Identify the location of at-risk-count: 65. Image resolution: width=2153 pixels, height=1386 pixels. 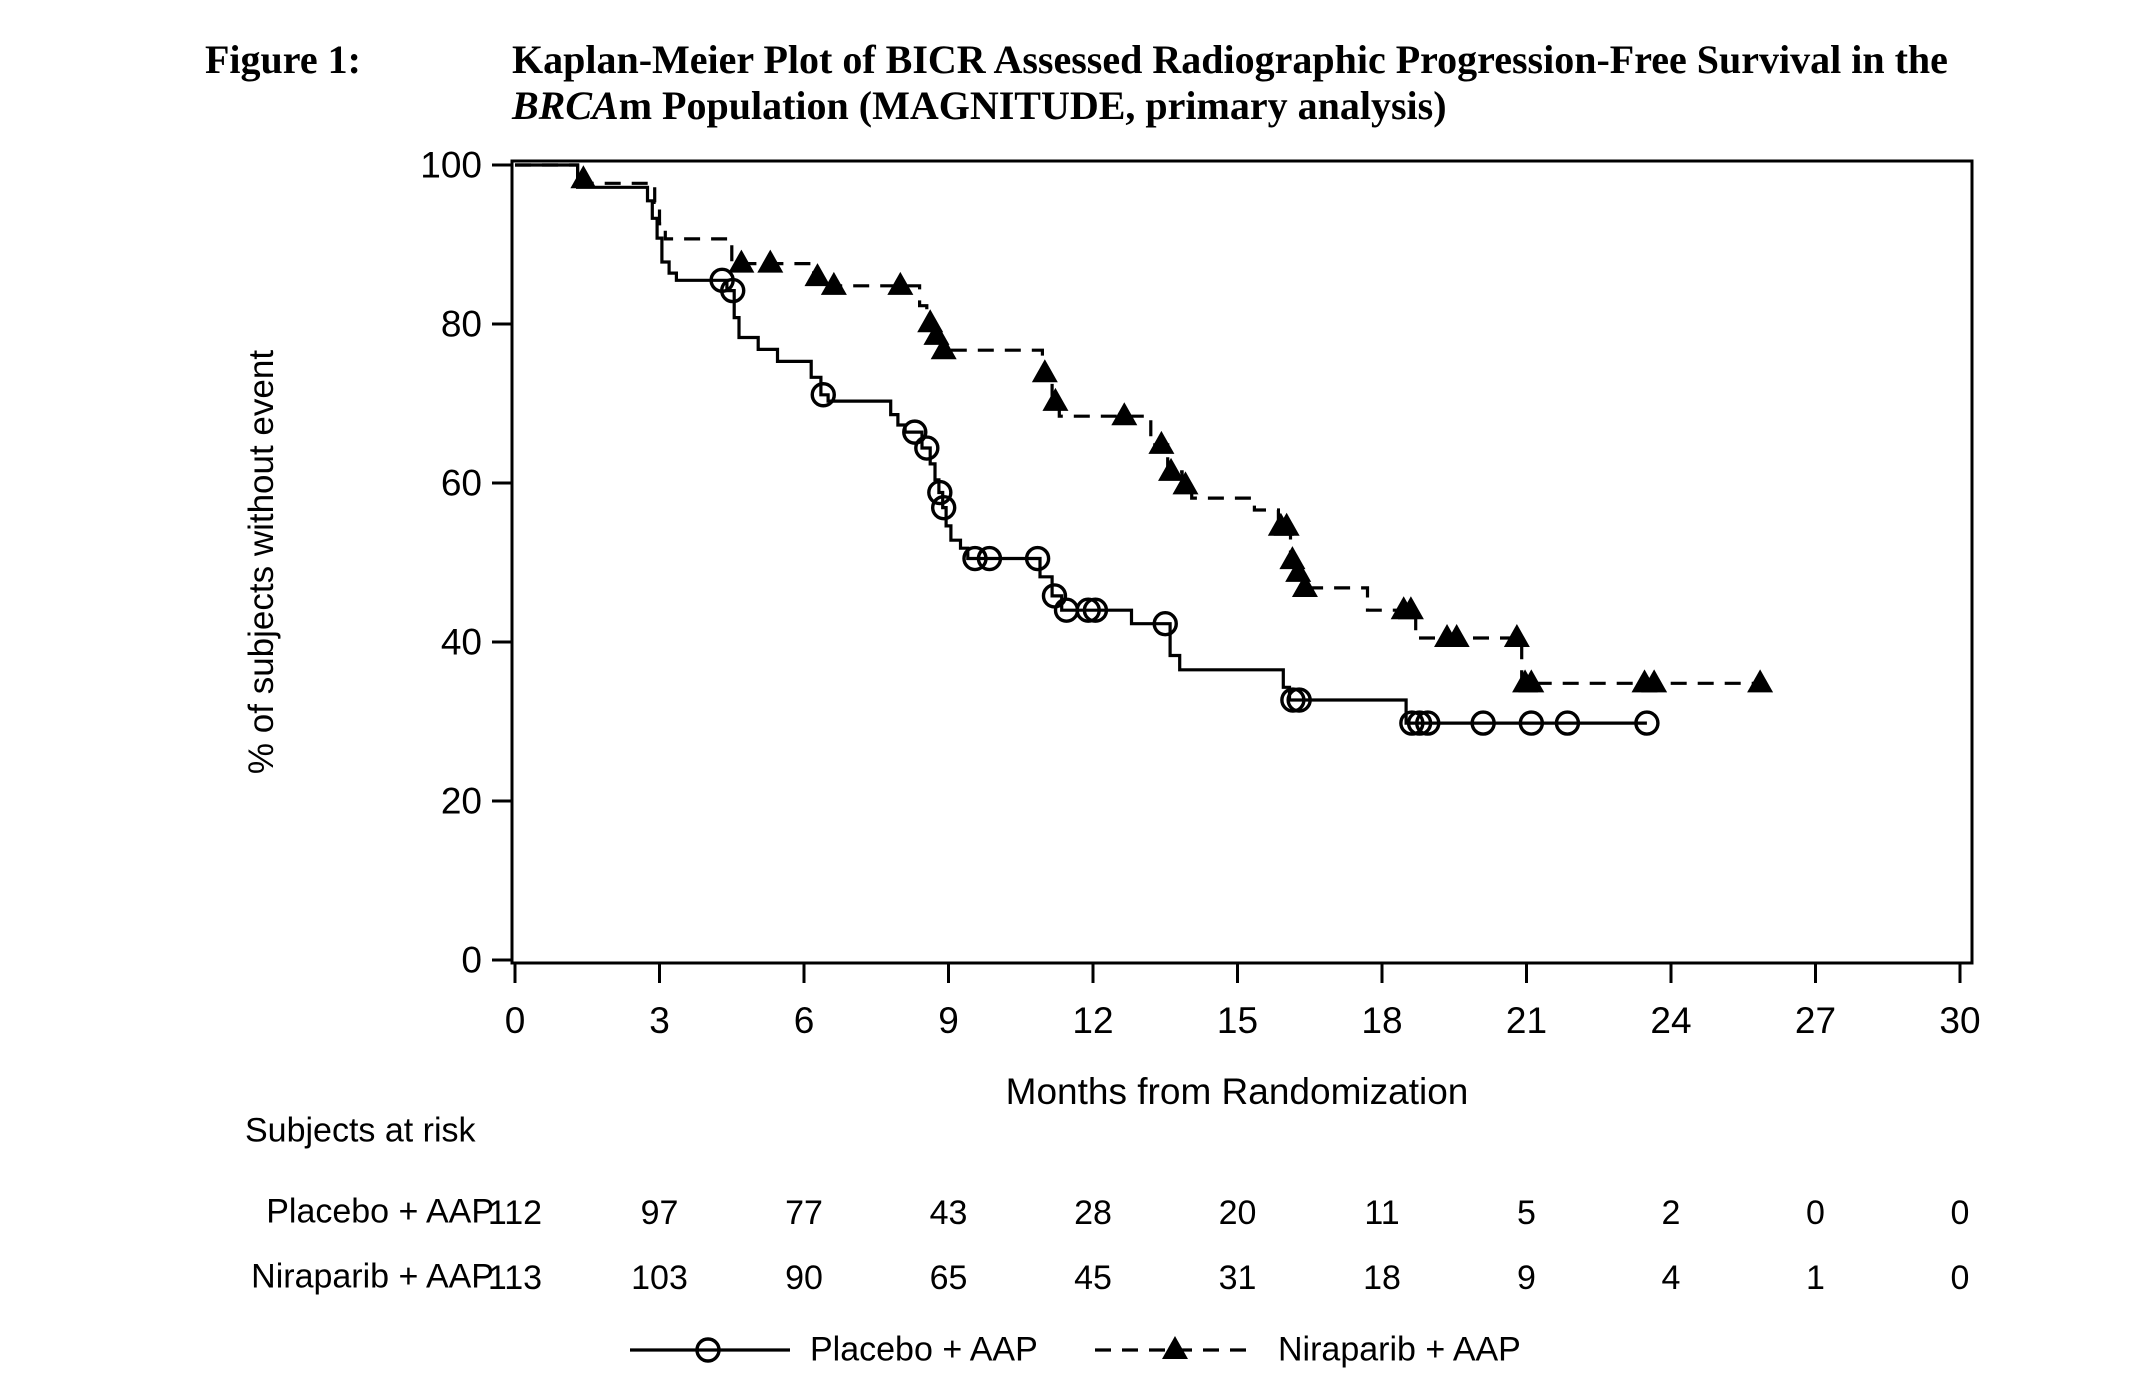
(949, 1278).